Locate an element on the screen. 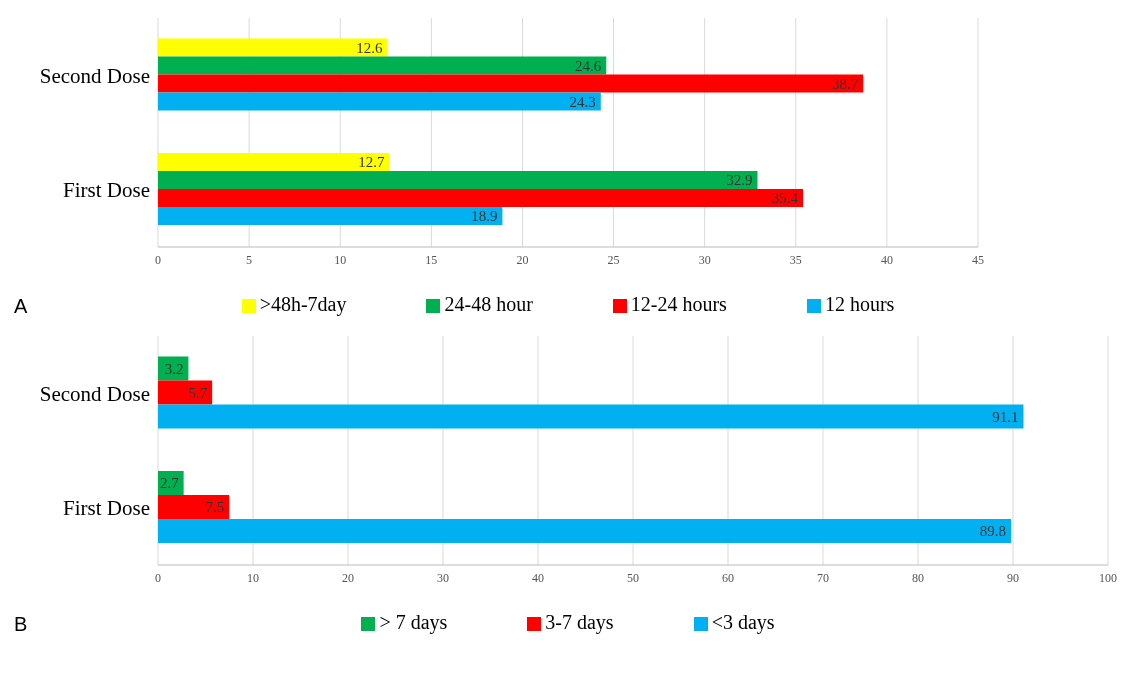 The height and width of the screenshot is (674, 1143). data-label: 35.4 is located at coordinates (785, 198).